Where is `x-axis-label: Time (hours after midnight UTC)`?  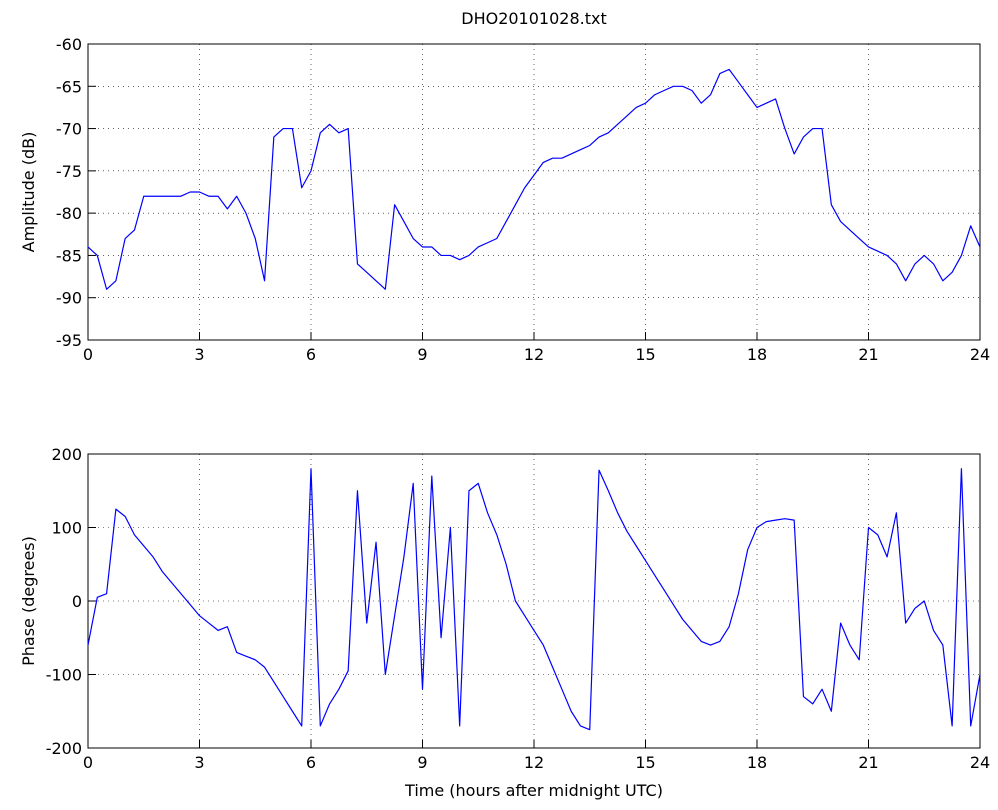 x-axis-label: Time (hours after midnight UTC) is located at coordinates (533, 790).